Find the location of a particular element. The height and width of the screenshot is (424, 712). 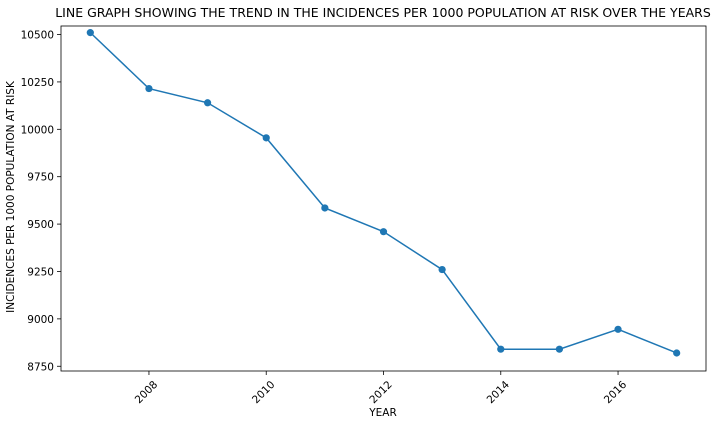

y-axis-label: INCIDENCES PER 1000 POPULATION AT RISK is located at coordinates (11, 196).